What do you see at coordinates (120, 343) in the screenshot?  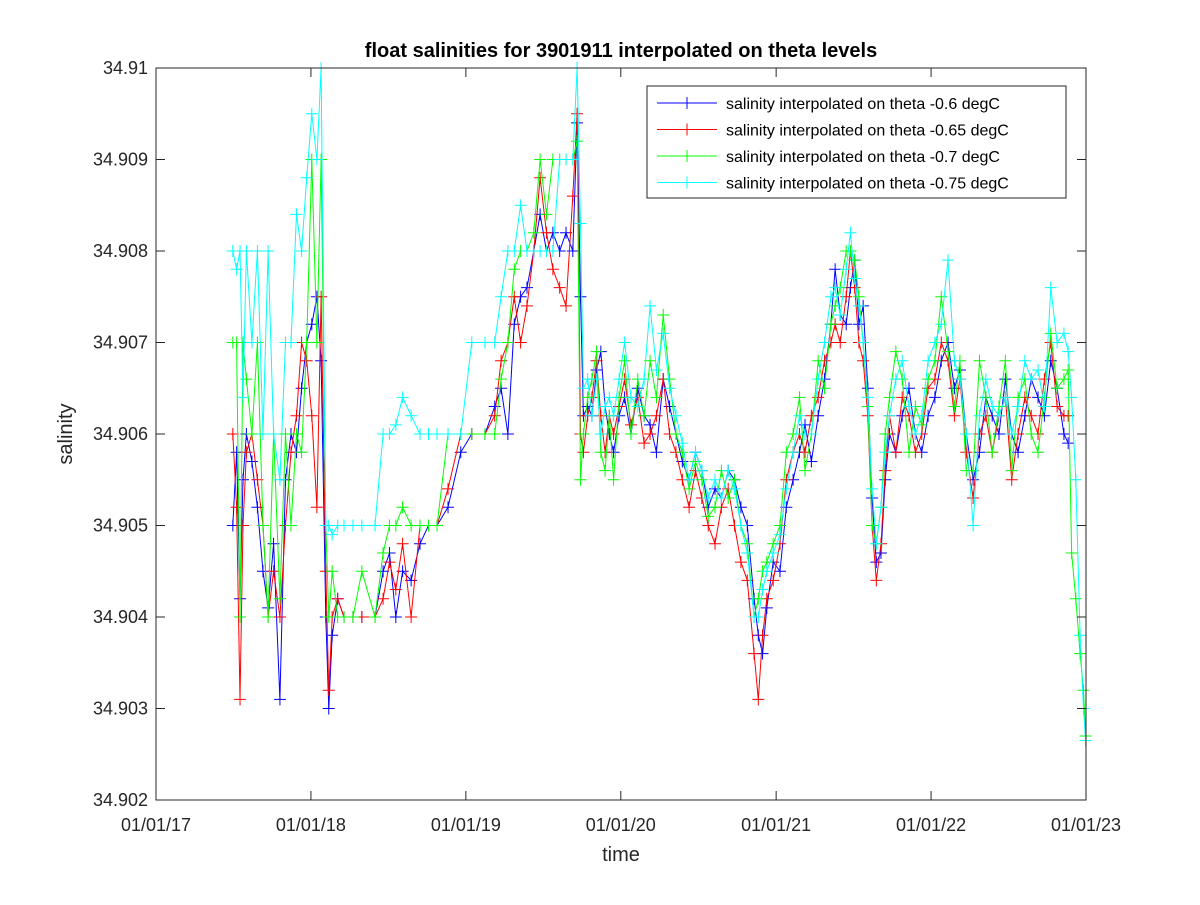 I see `y-tick-label: 34.907` at bounding box center [120, 343].